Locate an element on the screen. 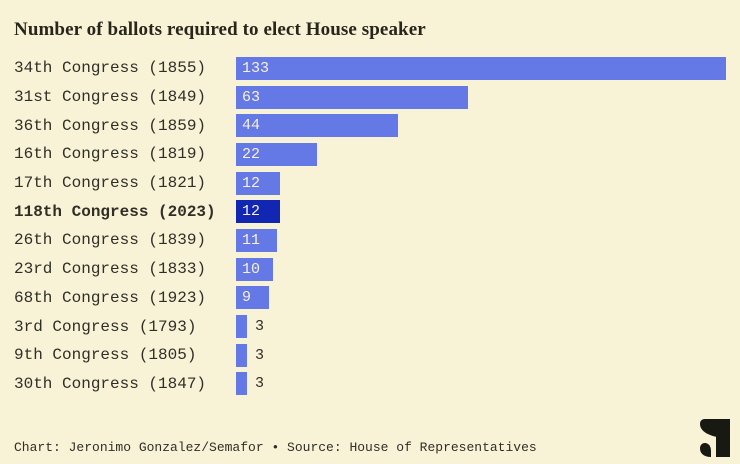 This screenshot has height=464, width=740. chart-row: 118th Congress (2023) 12 is located at coordinates (370, 211).